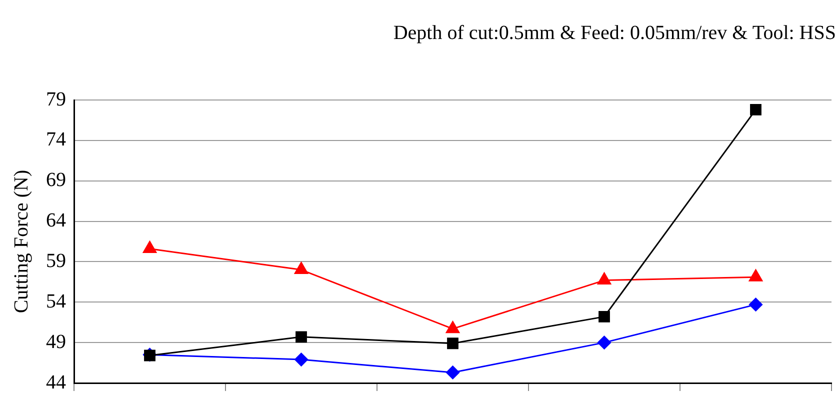 This screenshot has height=403, width=840. I want to click on y-tick-label: 44, so click(56, 382).